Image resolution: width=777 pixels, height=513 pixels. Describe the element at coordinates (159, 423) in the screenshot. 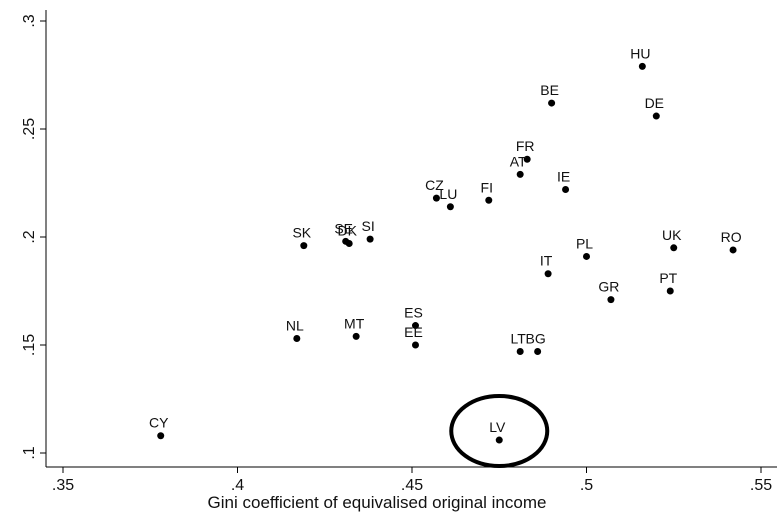

I see `point-label-cy: CY` at that location.